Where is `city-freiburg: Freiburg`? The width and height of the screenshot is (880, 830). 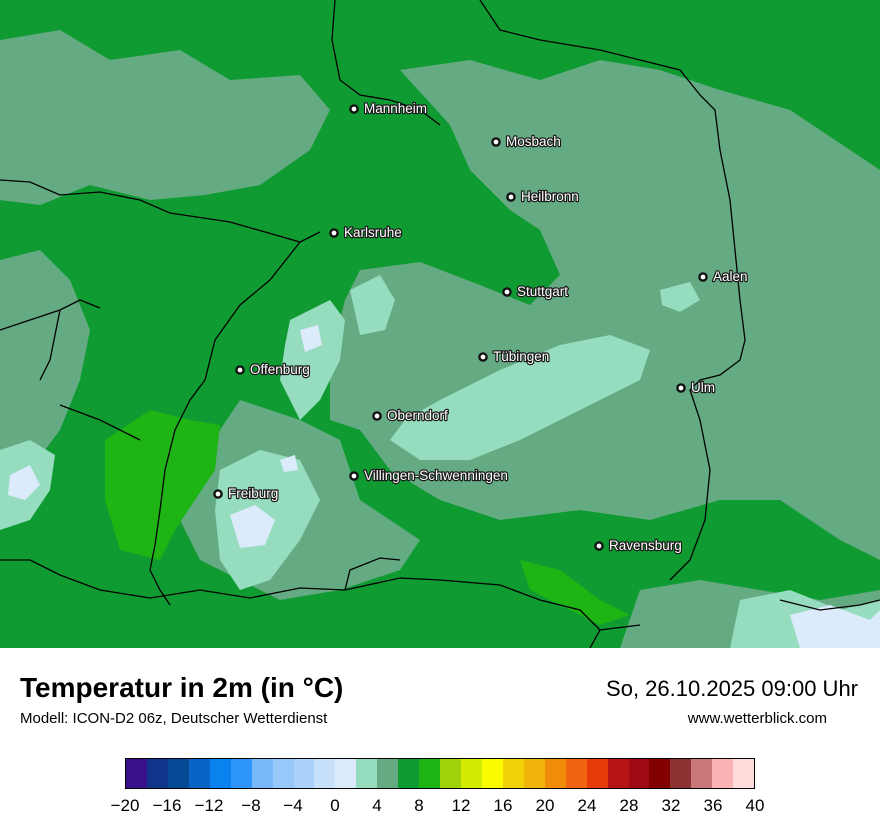
city-freiburg: Freiburg is located at coordinates (246, 493).